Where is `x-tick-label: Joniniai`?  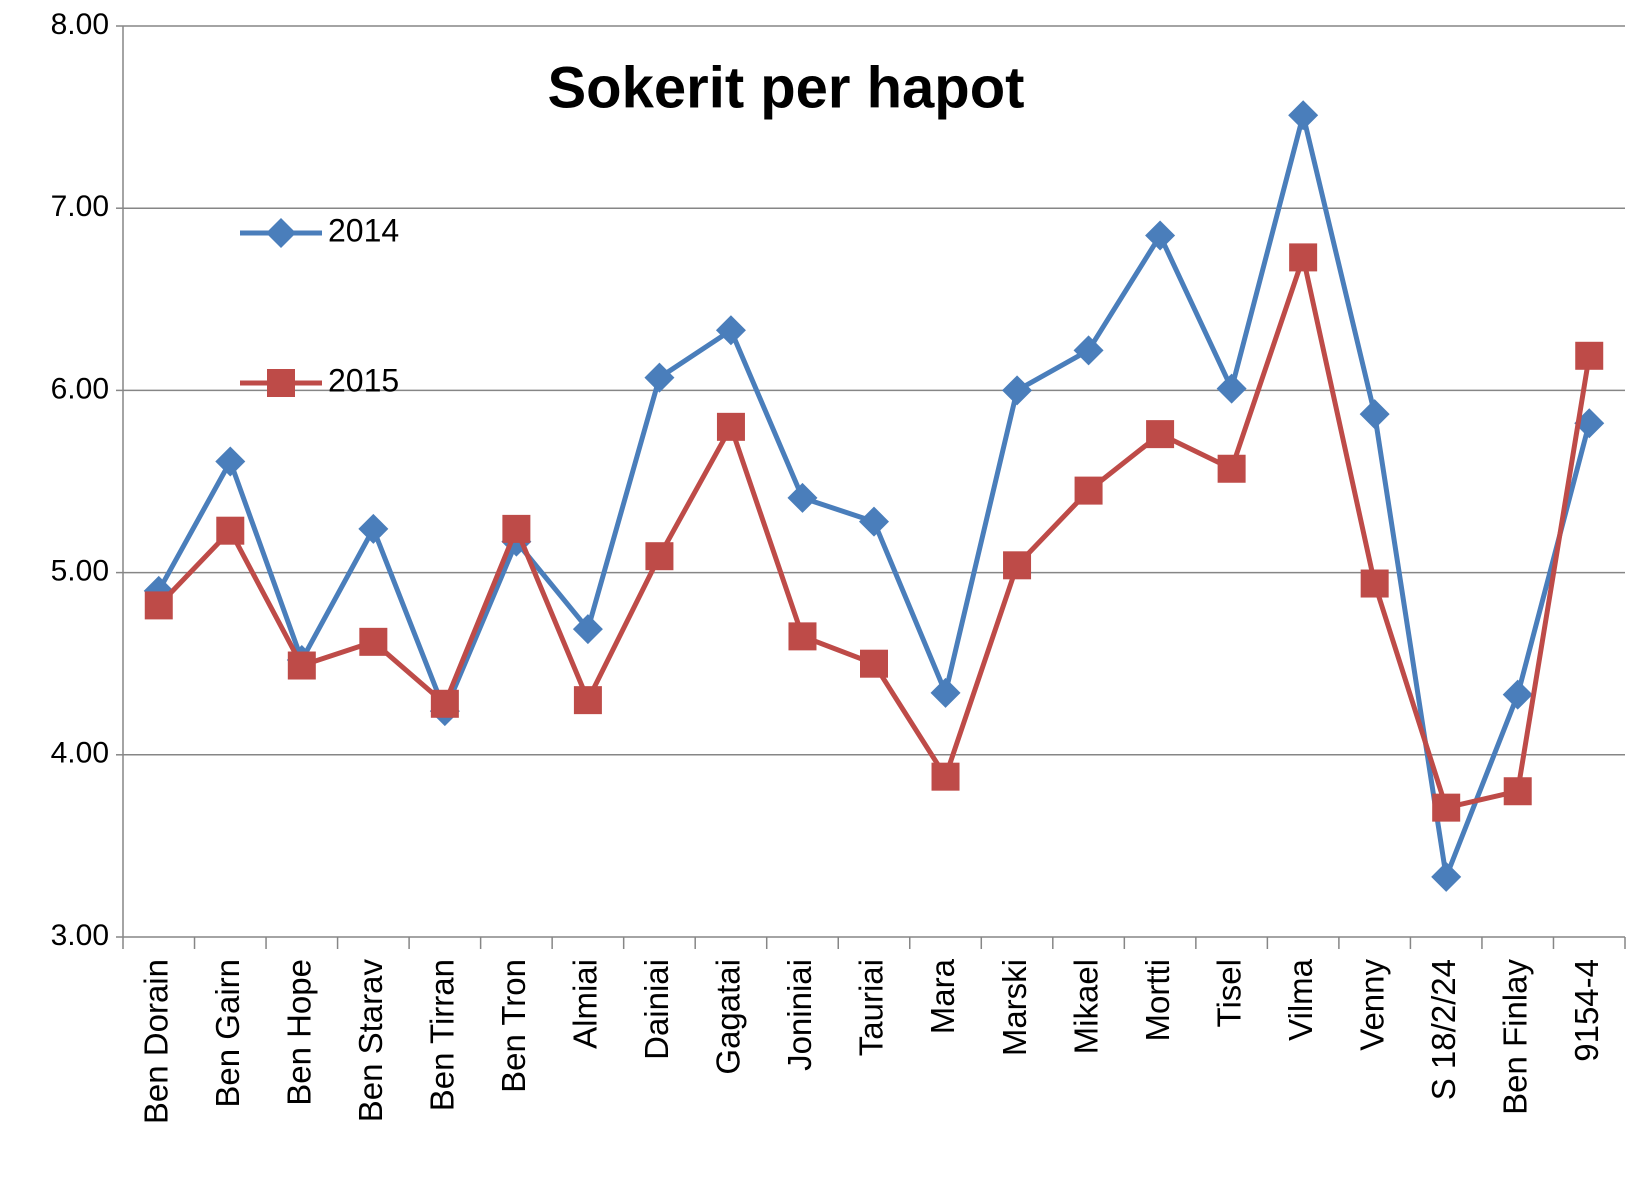
x-tick-label: Joniniai is located at coordinates (799, 1015).